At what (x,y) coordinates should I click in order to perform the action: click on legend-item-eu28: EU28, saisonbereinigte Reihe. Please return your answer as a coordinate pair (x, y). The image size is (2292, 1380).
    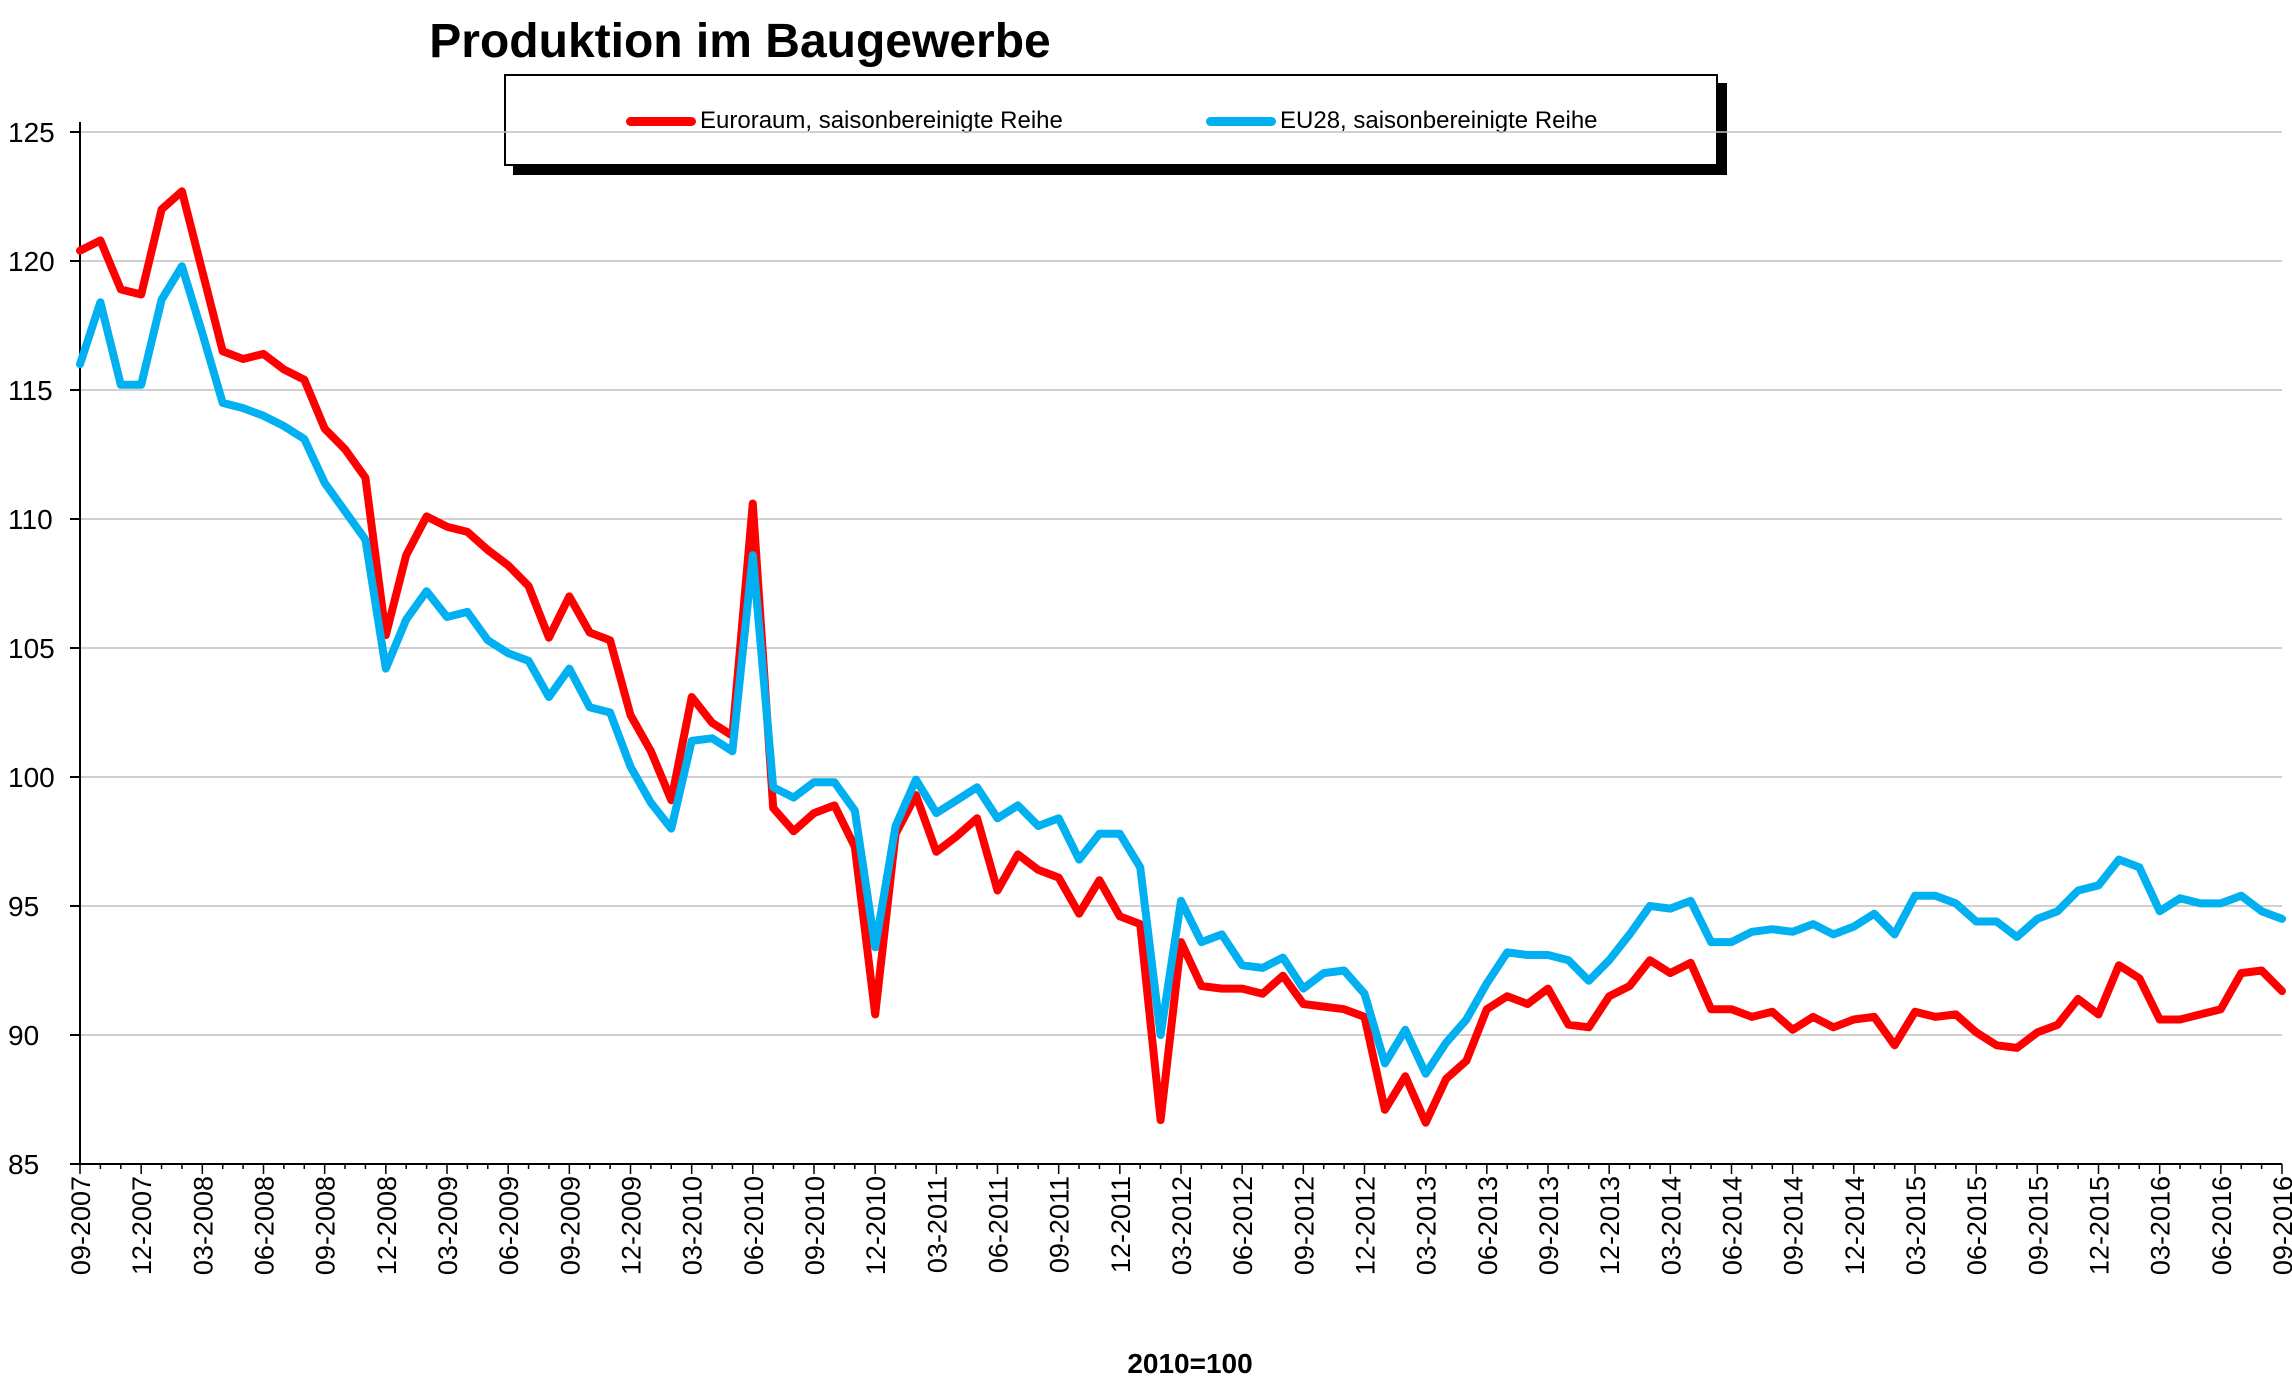
    Looking at the image, I should click on (1402, 121).